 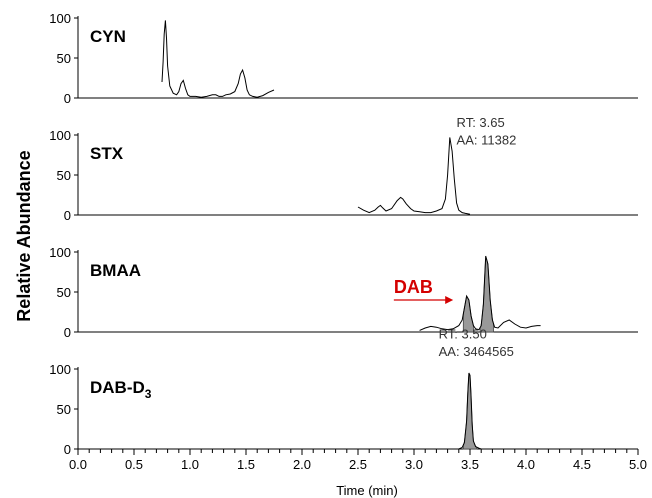 What do you see at coordinates (582, 464) in the screenshot?
I see `x-tick-label: 4.5` at bounding box center [582, 464].